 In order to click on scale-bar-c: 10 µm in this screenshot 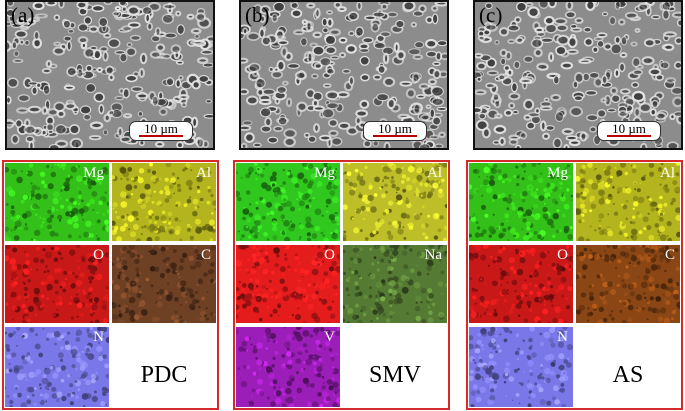, I will do `click(629, 131)`.